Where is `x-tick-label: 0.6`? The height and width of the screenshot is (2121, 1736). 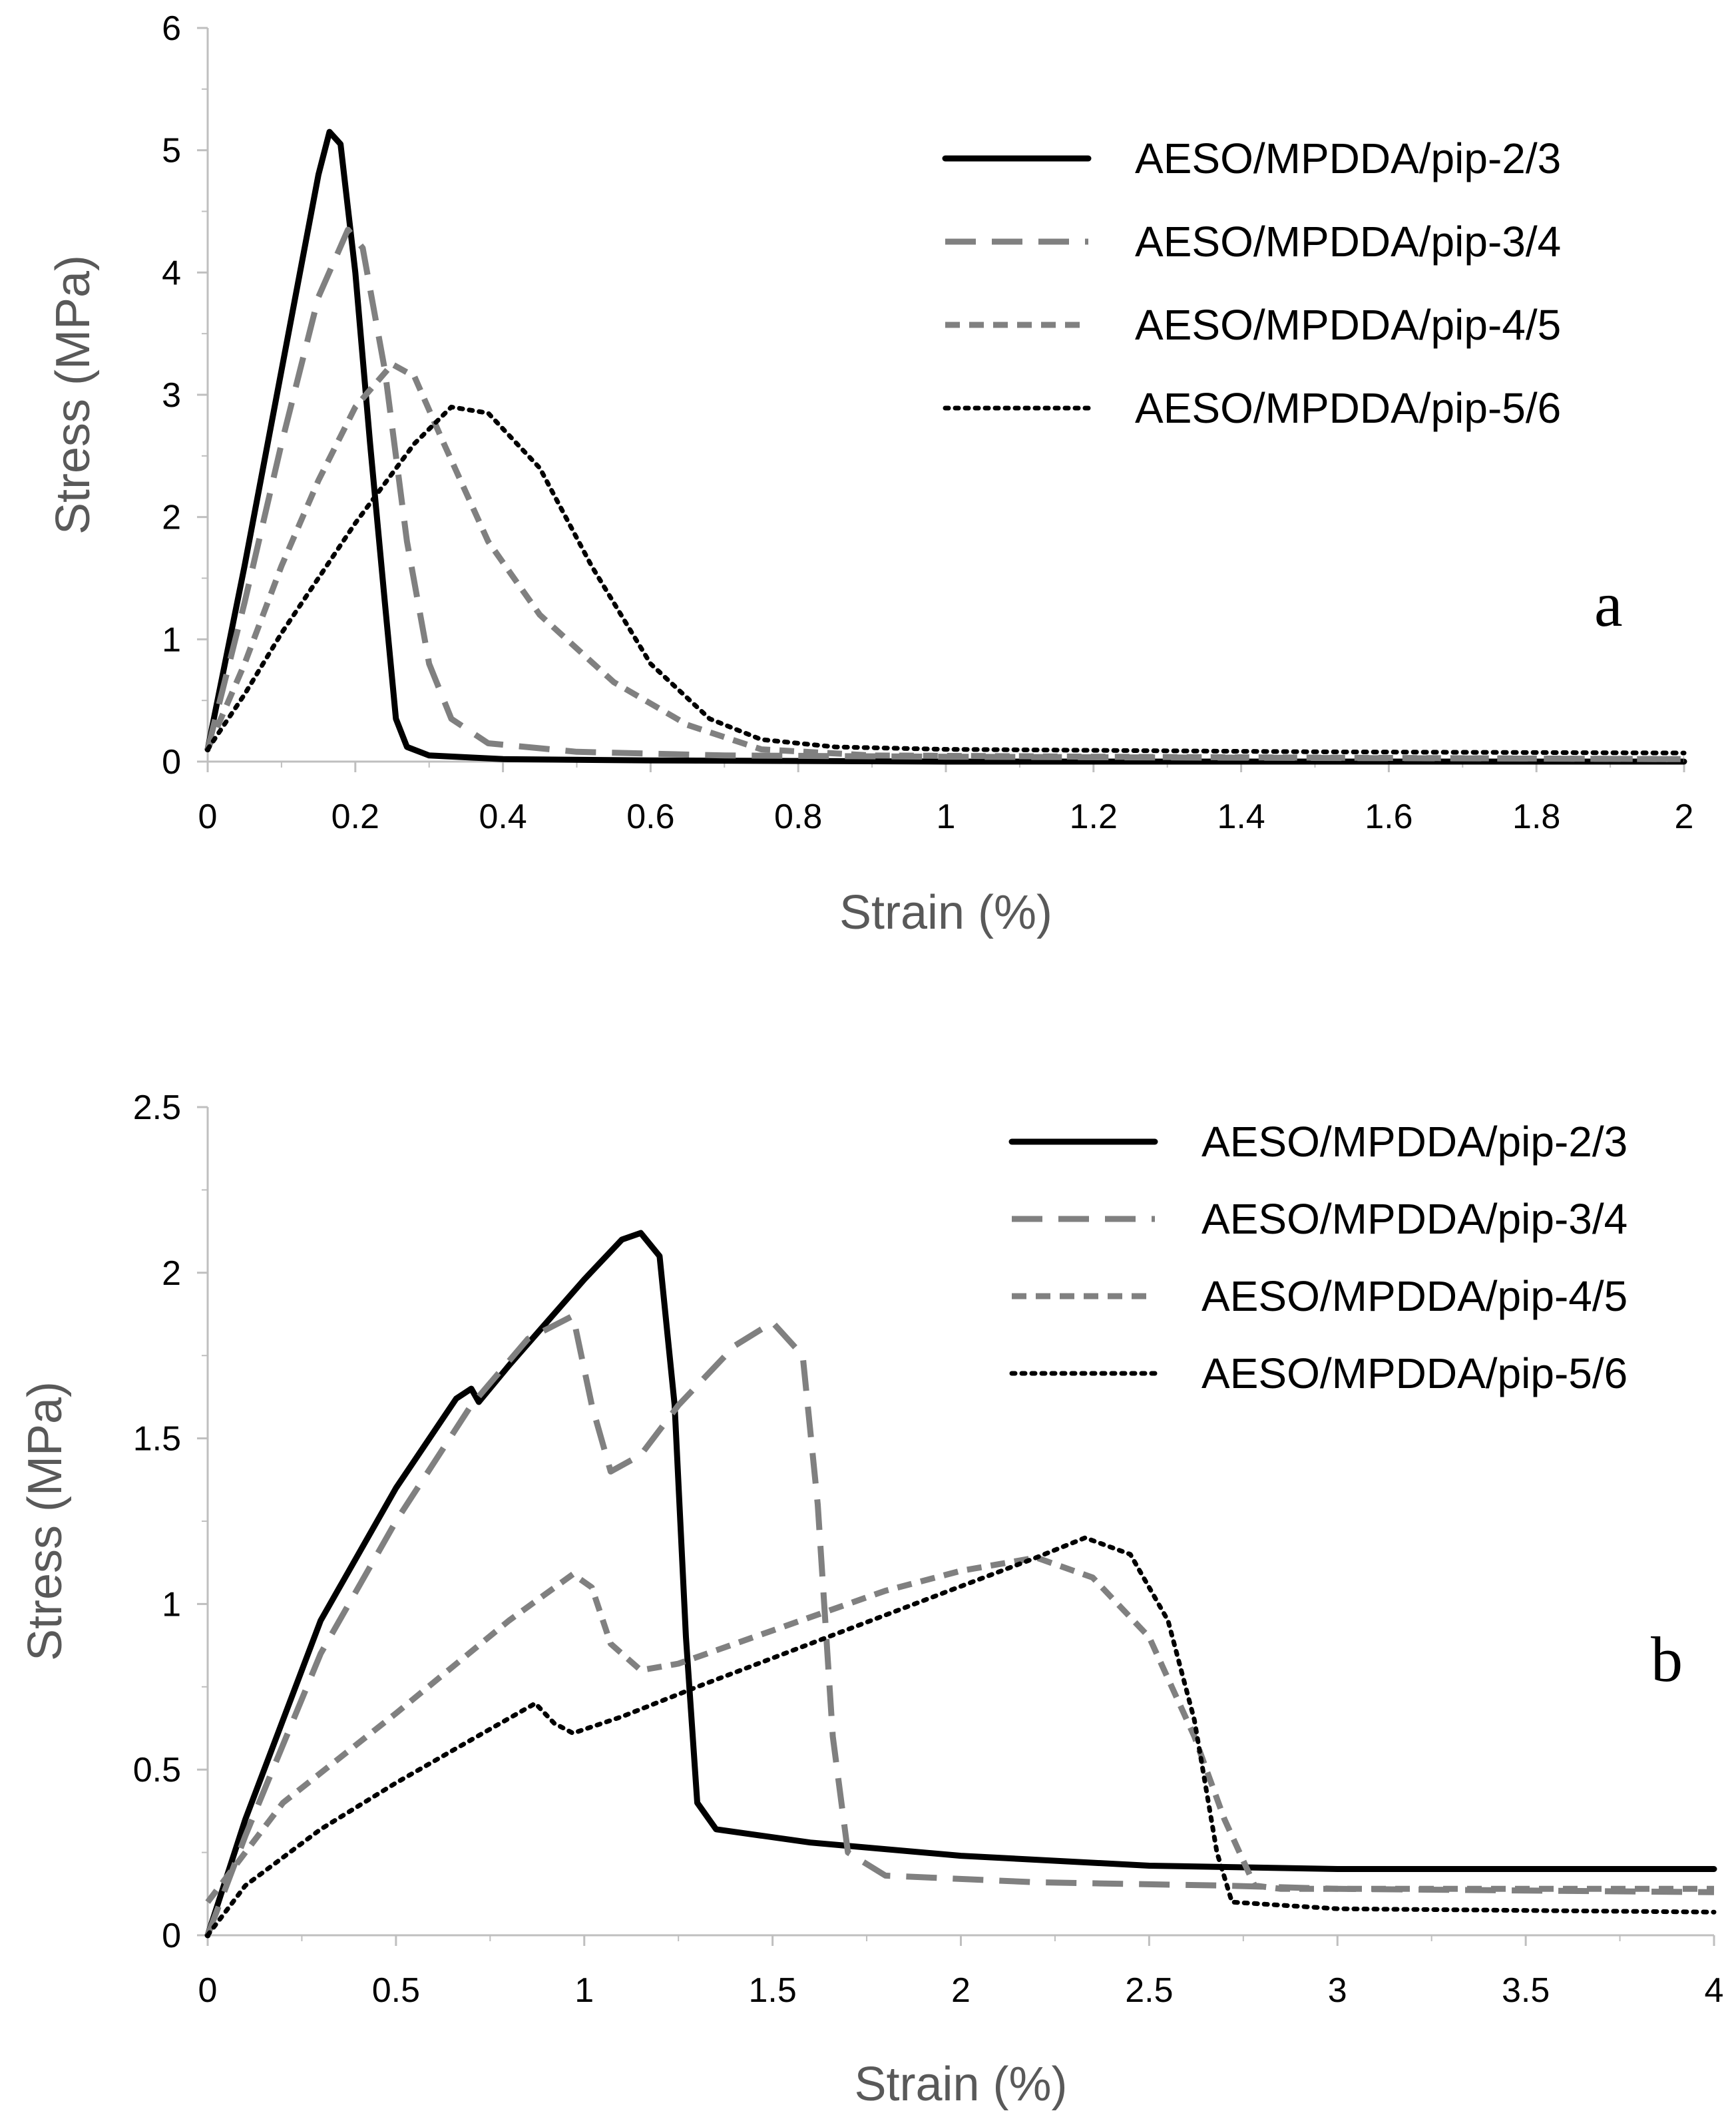
x-tick-label: 0.6 is located at coordinates (650, 817).